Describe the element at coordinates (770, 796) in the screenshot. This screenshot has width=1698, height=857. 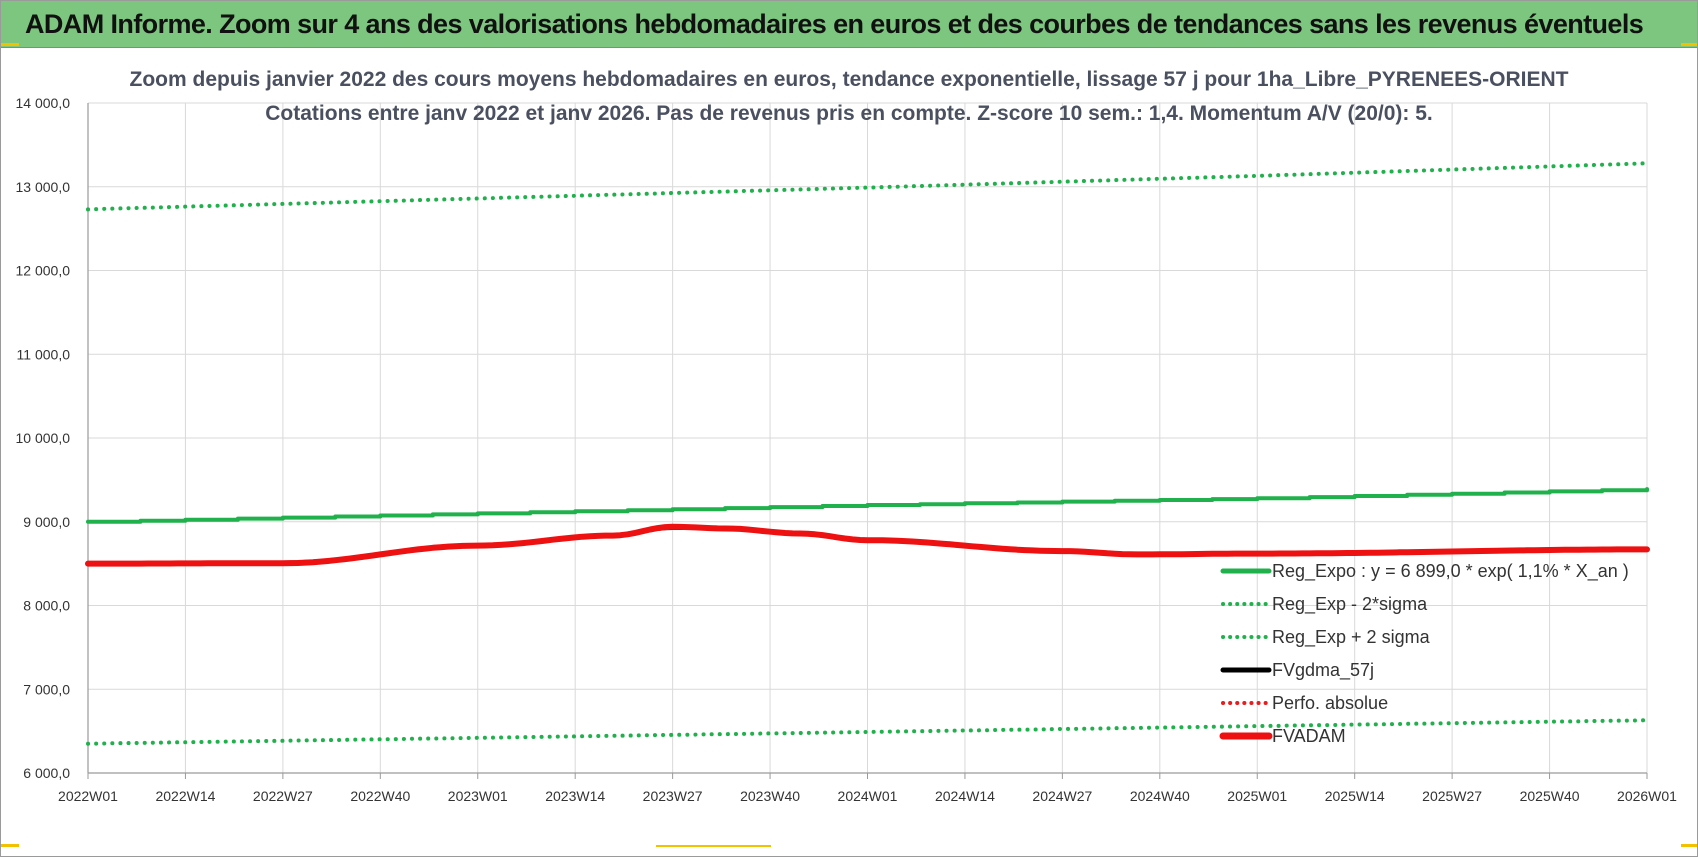
I see `x-tick-label: 2023W40` at that location.